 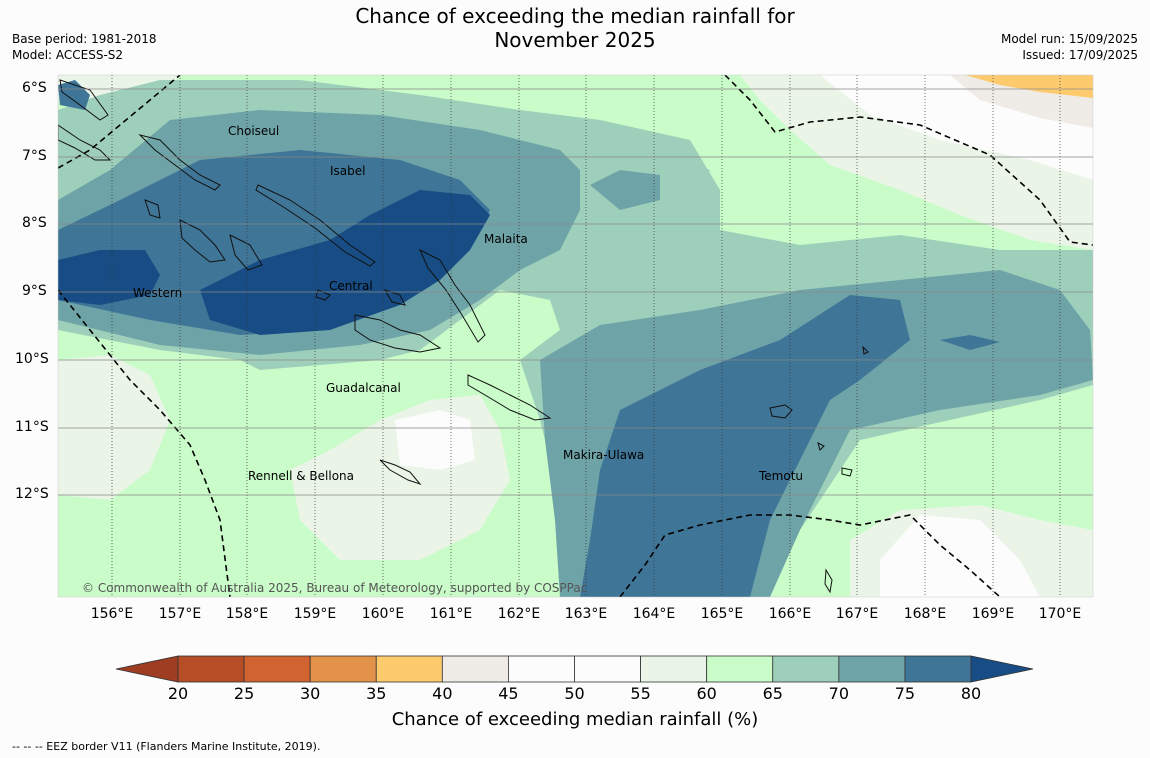 I want to click on new-georgia-coast, so click(x=202, y=241).